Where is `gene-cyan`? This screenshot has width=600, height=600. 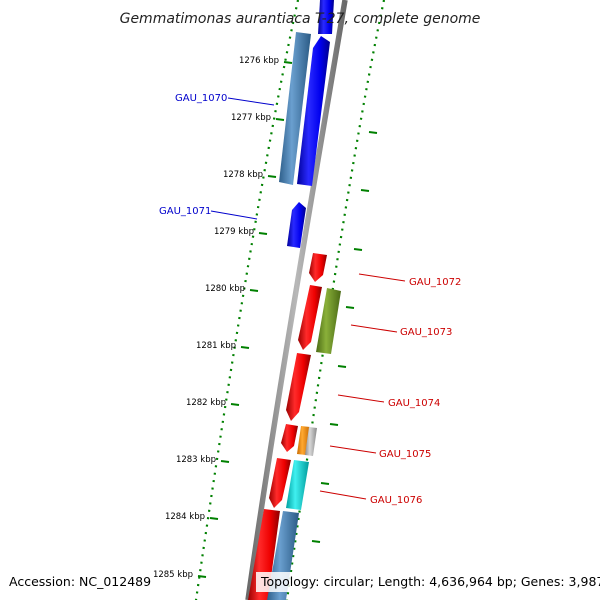
gene-cyan is located at coordinates (297, 485).